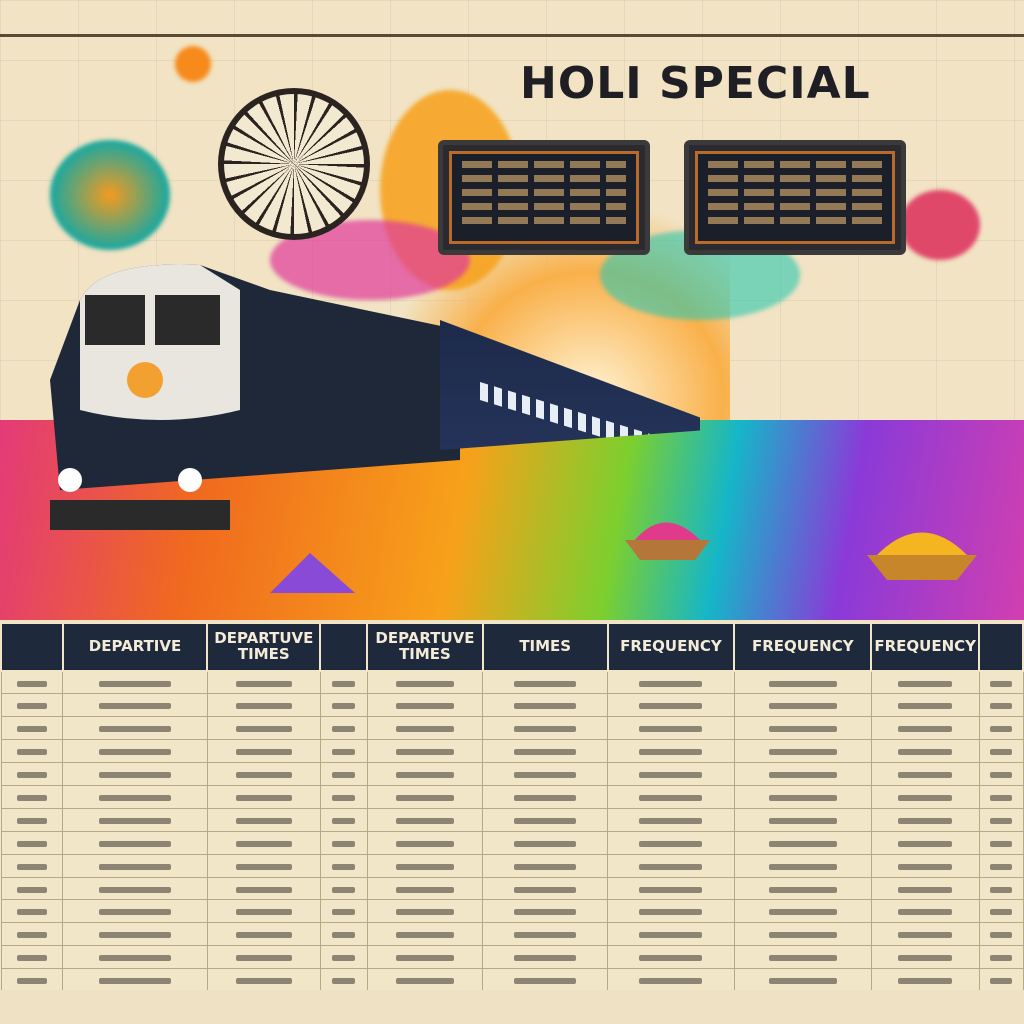 The width and height of the screenshot is (1024, 1024). I want to click on column-header: DEPARTUVE TIMES, so click(264, 647).